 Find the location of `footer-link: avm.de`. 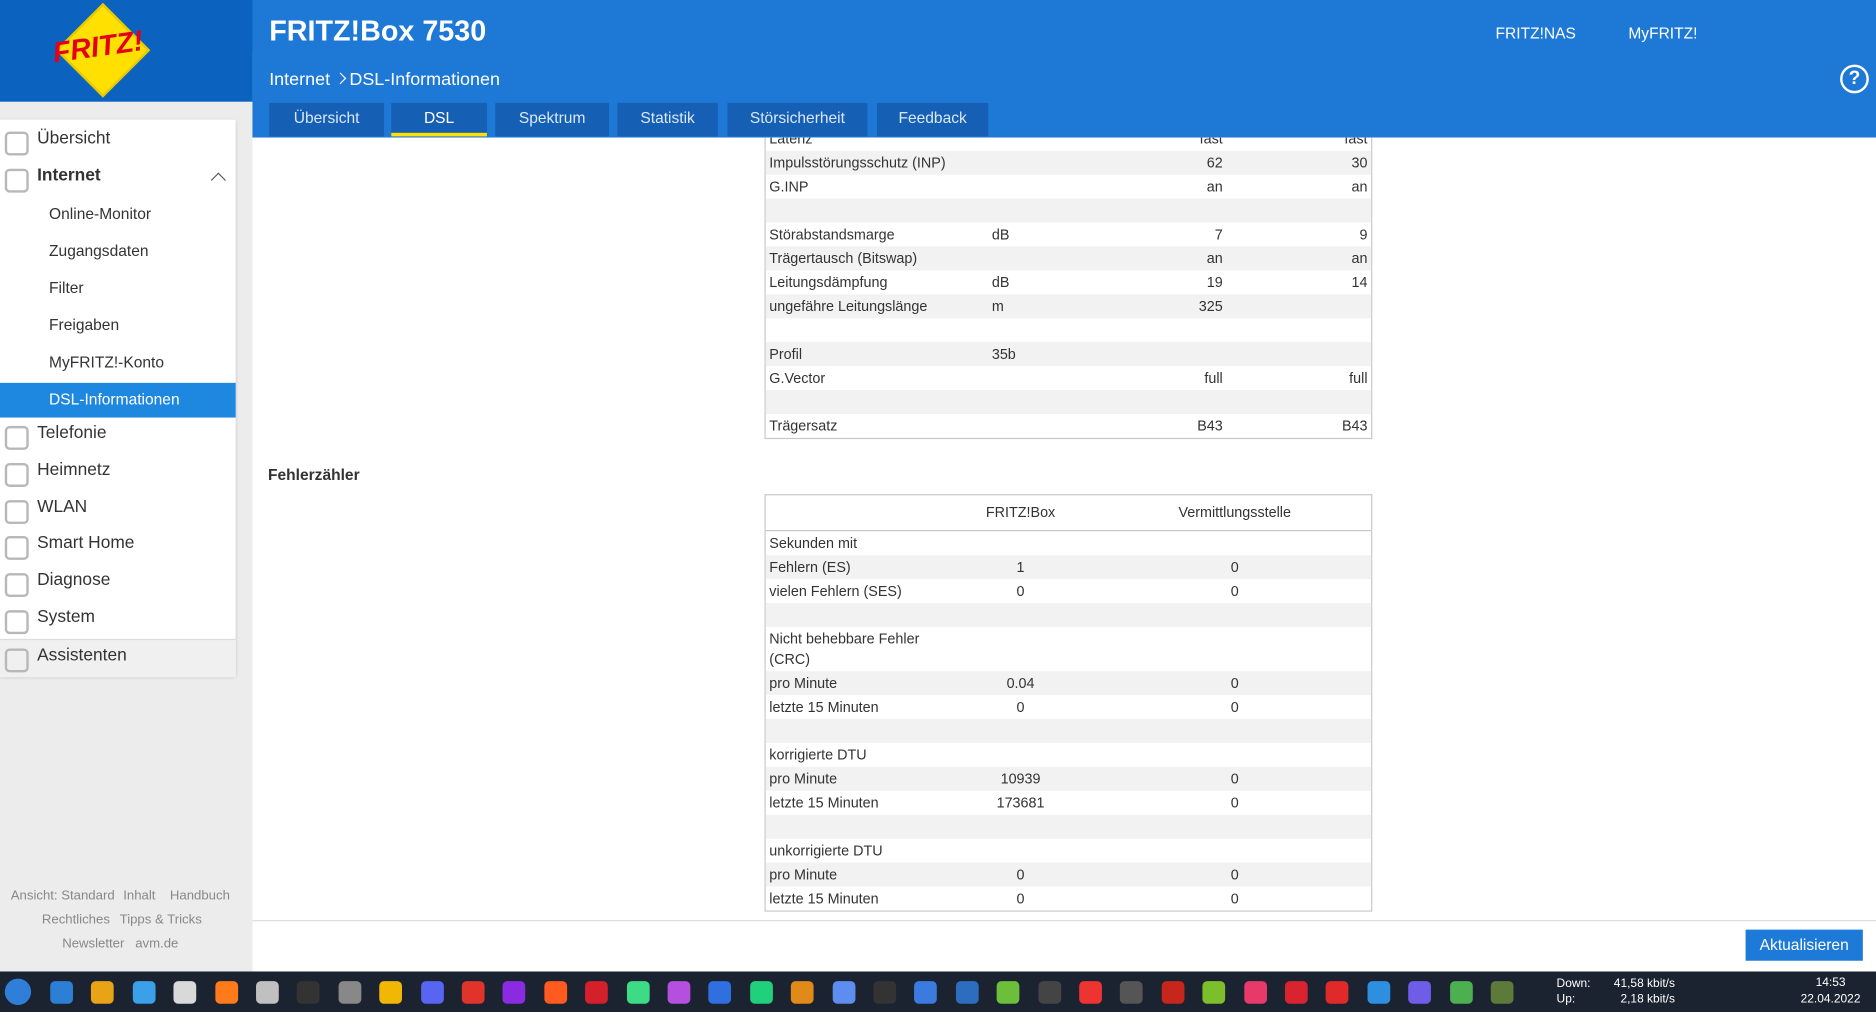

footer-link: avm.de is located at coordinates (157, 944).